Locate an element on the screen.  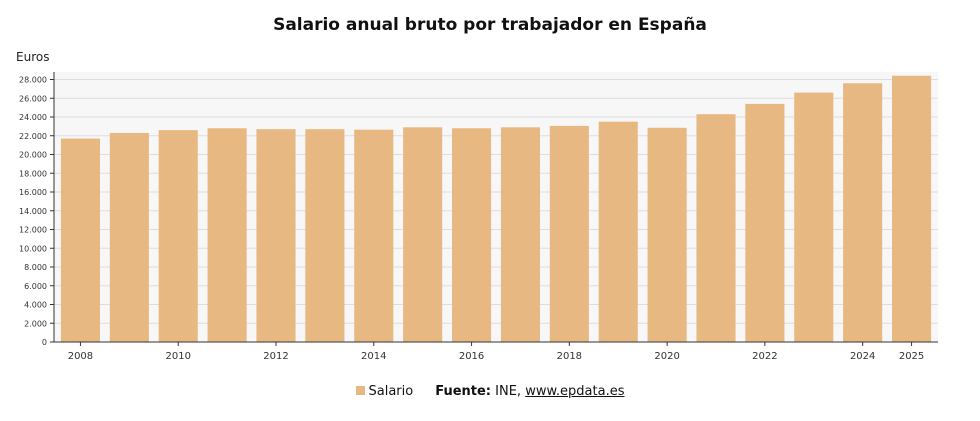
bar-2023 is located at coordinates (814, 217).